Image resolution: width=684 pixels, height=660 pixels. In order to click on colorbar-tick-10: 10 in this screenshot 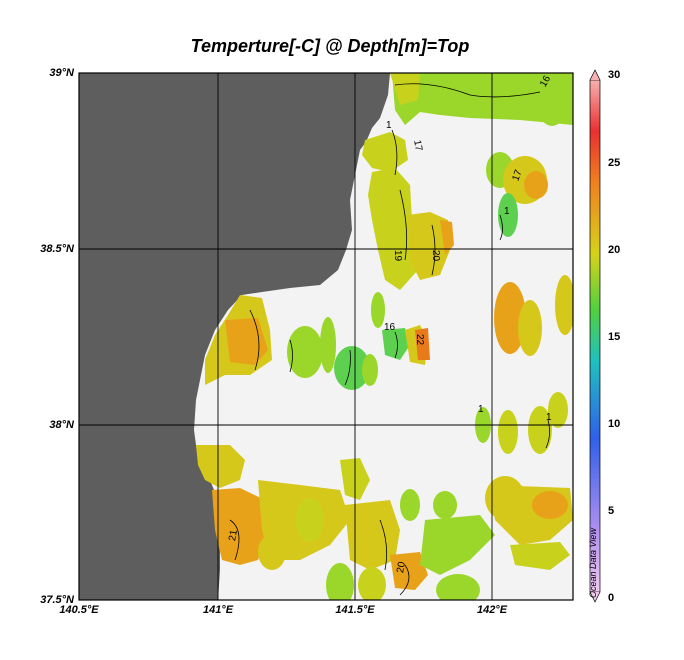, I will do `click(614, 424)`.